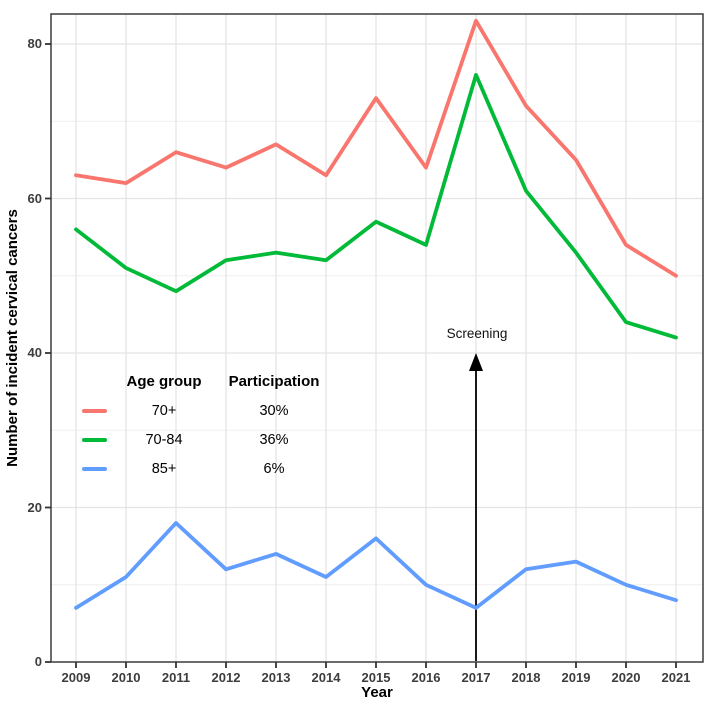 Image resolution: width=709 pixels, height=705 pixels. I want to click on x-axis-title: Year, so click(377, 692).